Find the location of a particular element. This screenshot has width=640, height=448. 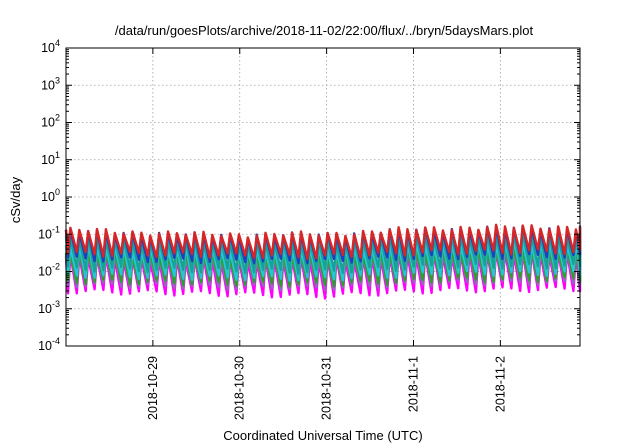

y-tick-label: 10⁰ is located at coordinates (50, 195).